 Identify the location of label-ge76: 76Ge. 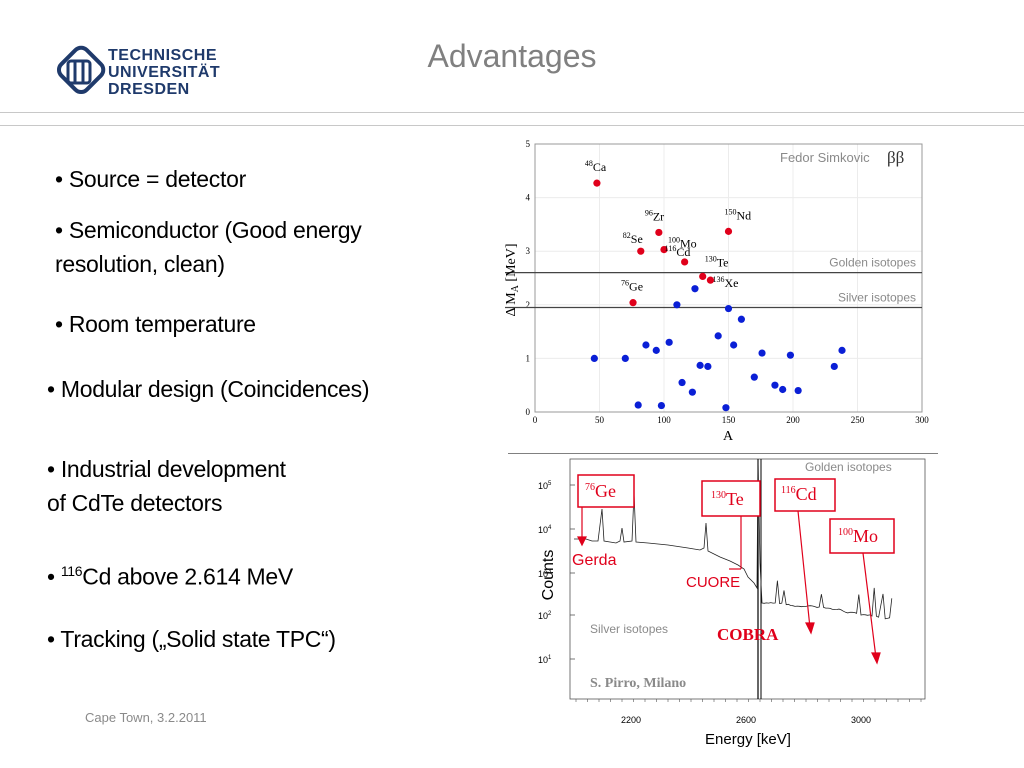
(600, 491).